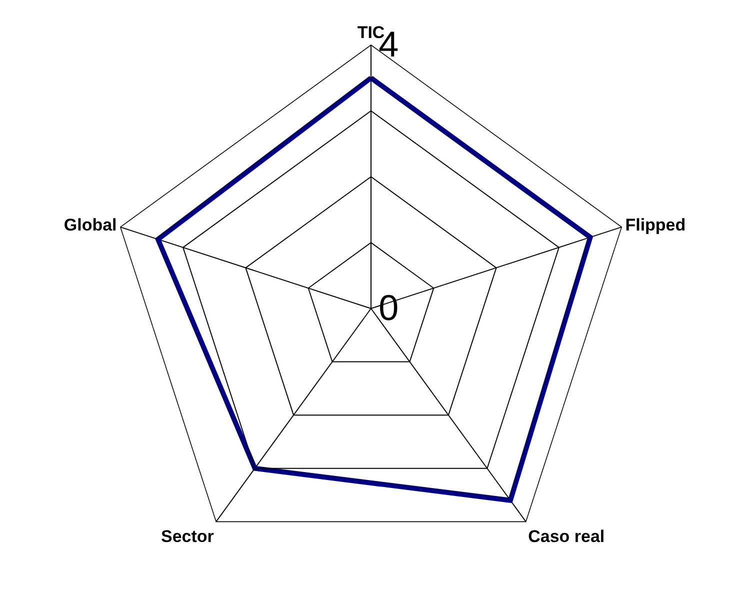 Image resolution: width=742 pixels, height=592 pixels. I want to click on spoke-label: Flipped, so click(655, 225).